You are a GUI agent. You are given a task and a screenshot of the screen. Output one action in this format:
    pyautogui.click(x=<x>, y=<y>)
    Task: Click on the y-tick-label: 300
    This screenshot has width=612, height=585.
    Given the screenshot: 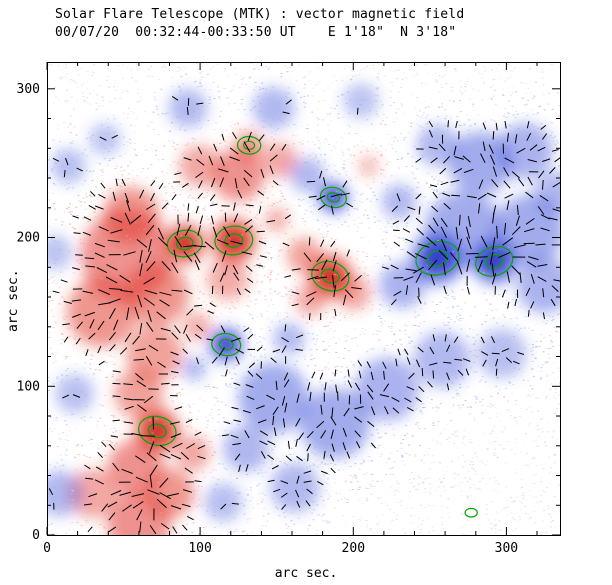 What is the action you would take?
    pyautogui.click(x=28, y=89)
    